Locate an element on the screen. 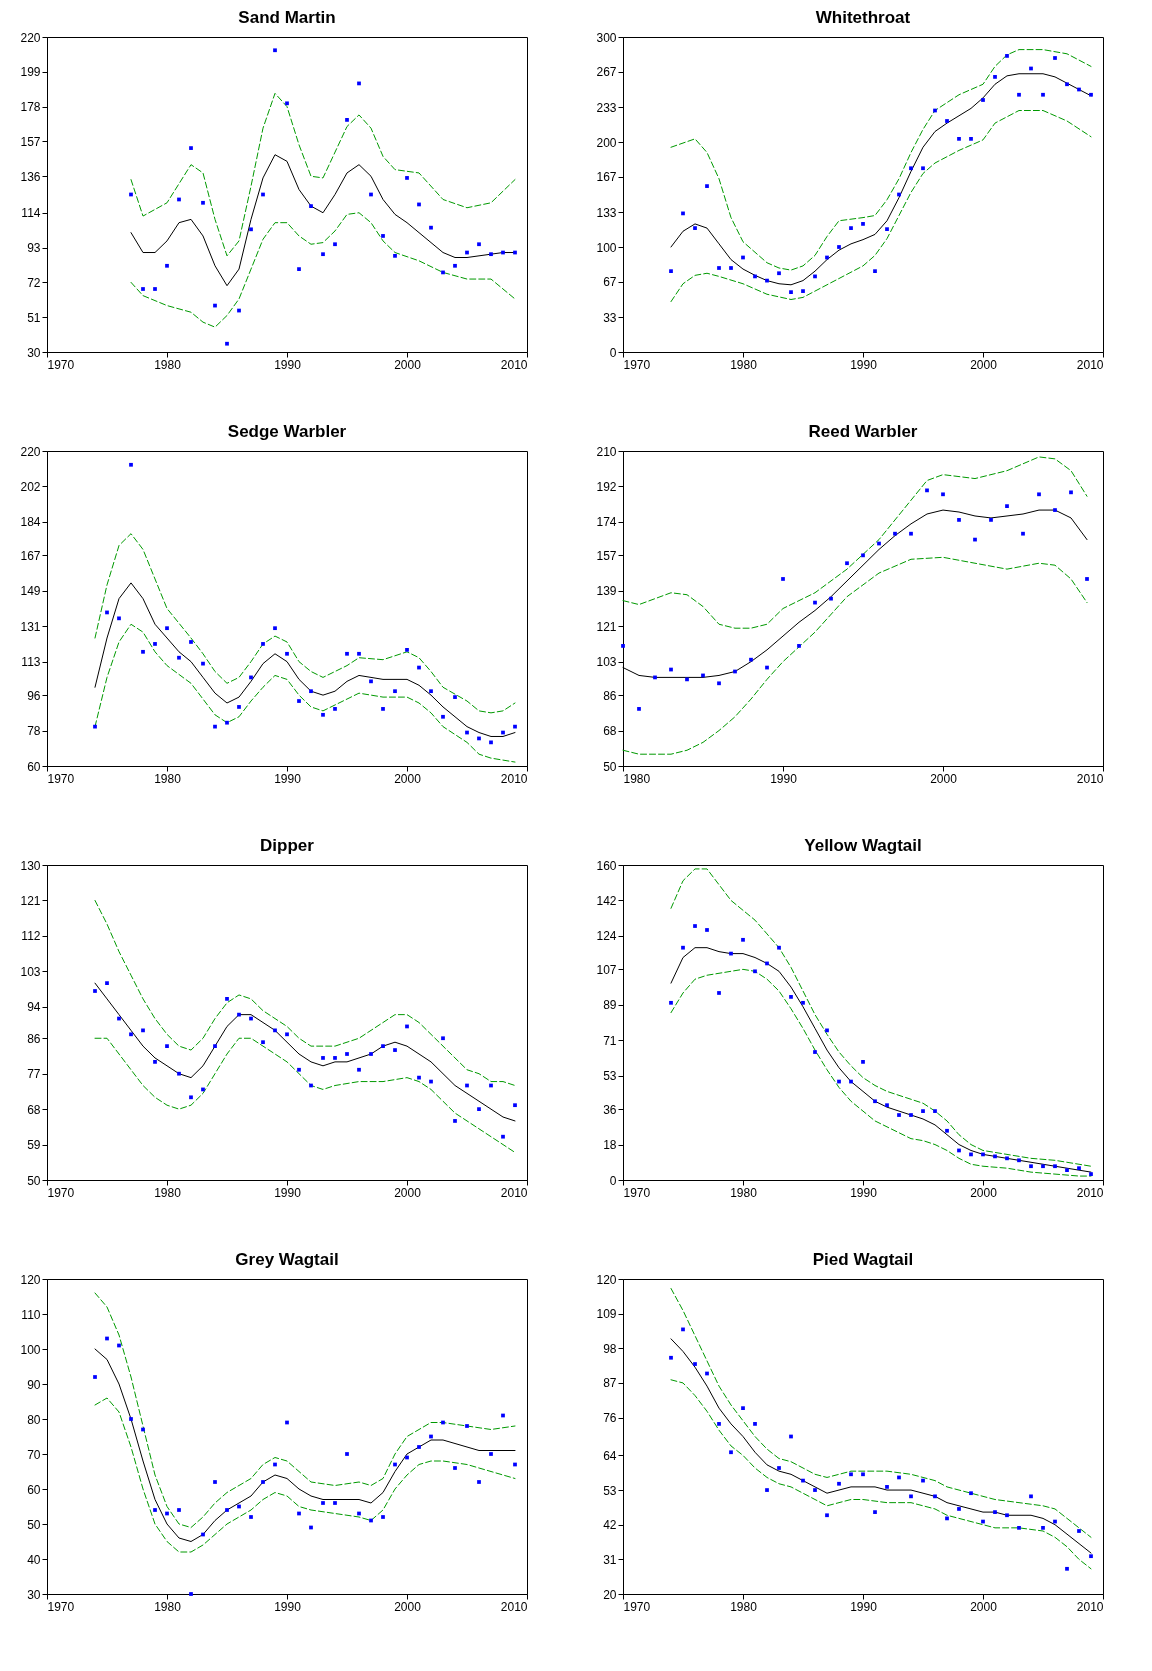 The height and width of the screenshot is (1671, 1152). y-tick-label: 59 is located at coordinates (34, 1145).